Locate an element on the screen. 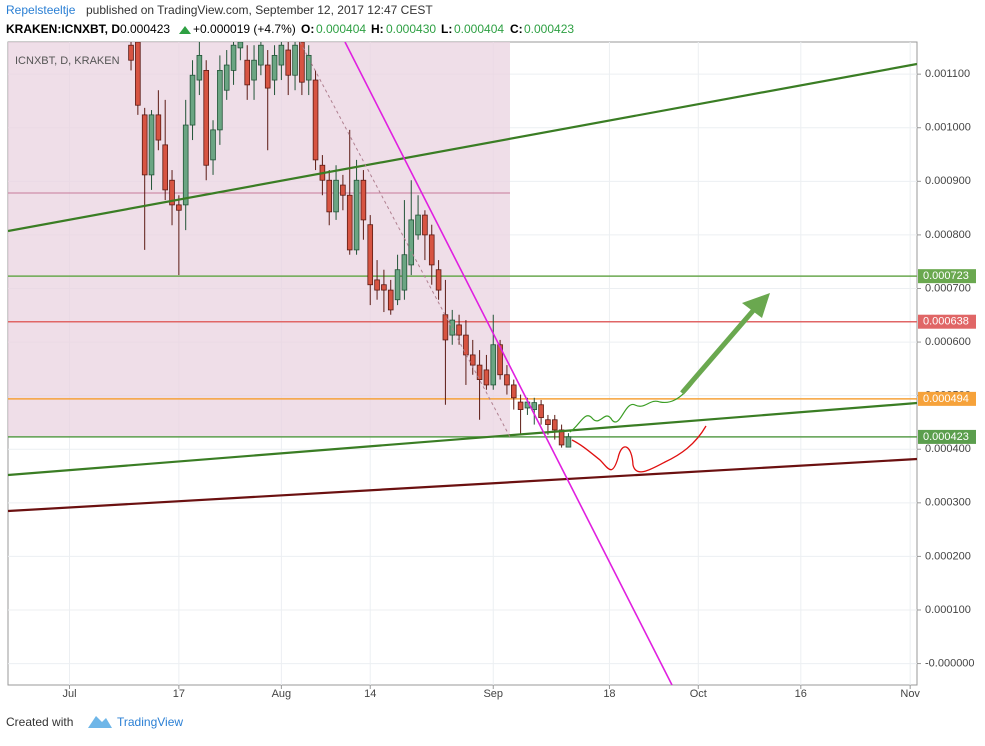  y-tick-label: 0.001000 is located at coordinates (948, 128).